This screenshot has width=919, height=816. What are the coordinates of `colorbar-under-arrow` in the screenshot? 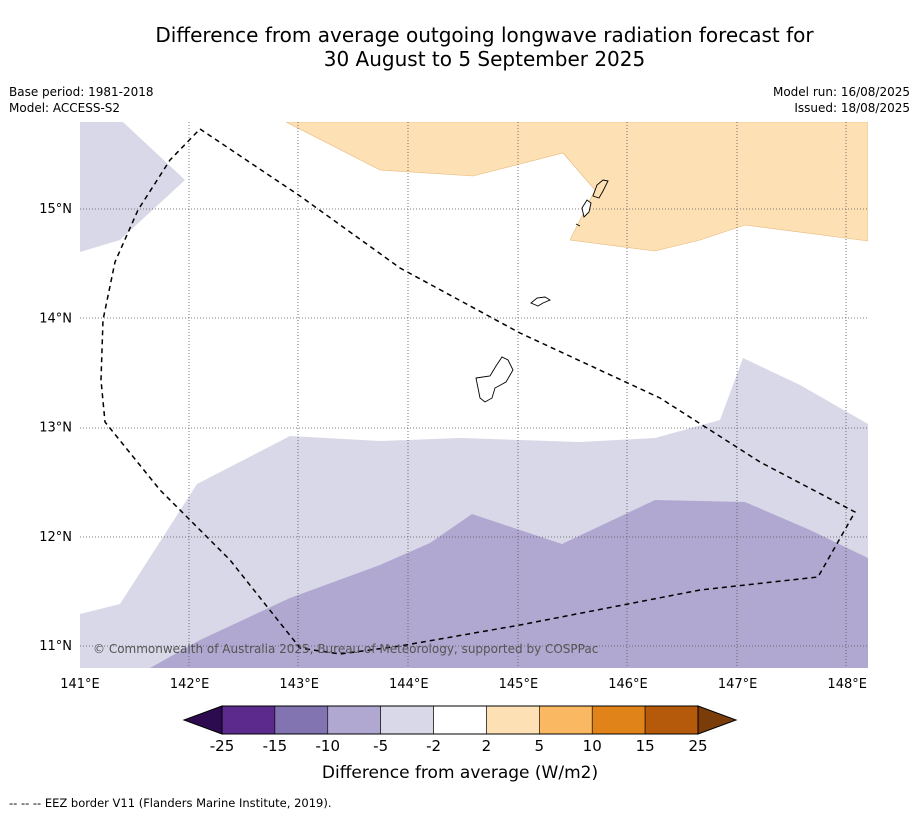 It's located at (202, 720).